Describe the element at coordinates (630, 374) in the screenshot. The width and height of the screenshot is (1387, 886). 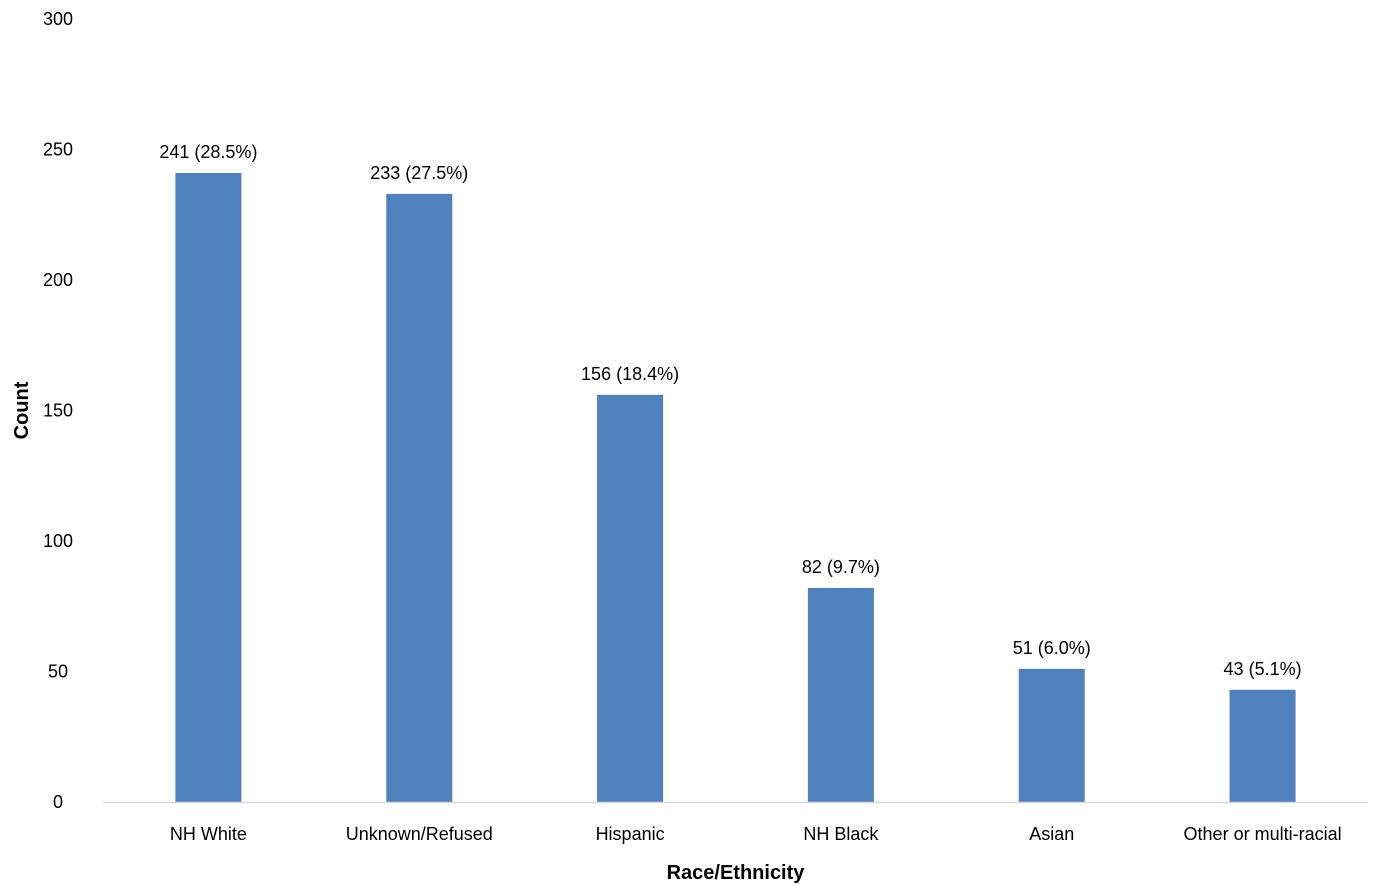
I see `bar-data-label: 156 (18.4%)` at that location.